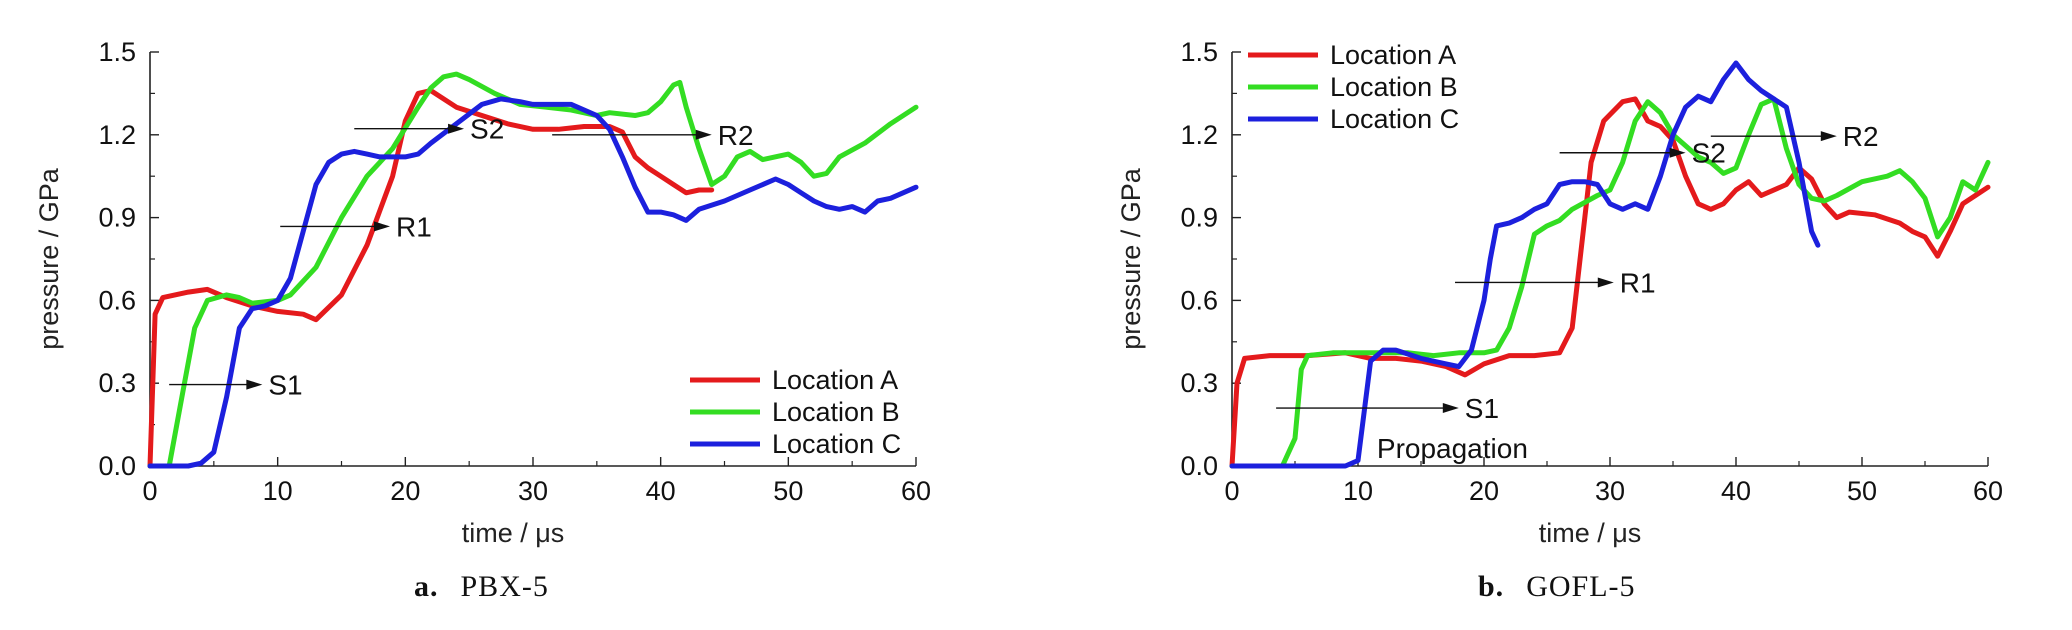  I want to click on caption-a-text: PBX-5, so click(504, 586).